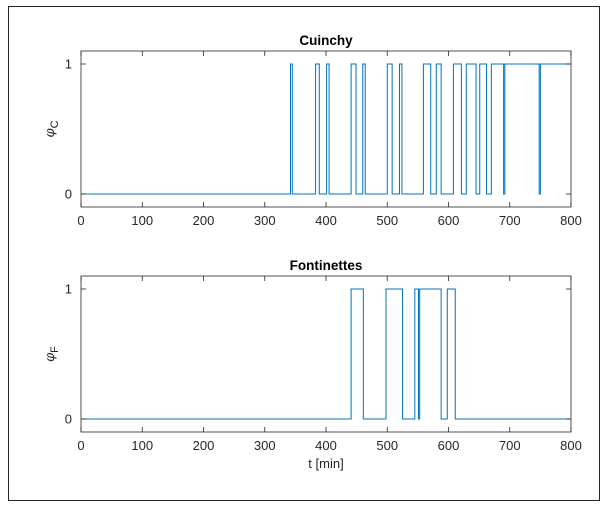 This screenshot has height=508, width=609. Describe the element at coordinates (510, 220) in the screenshot. I see `cuinchy-x-tick-label: 700` at that location.